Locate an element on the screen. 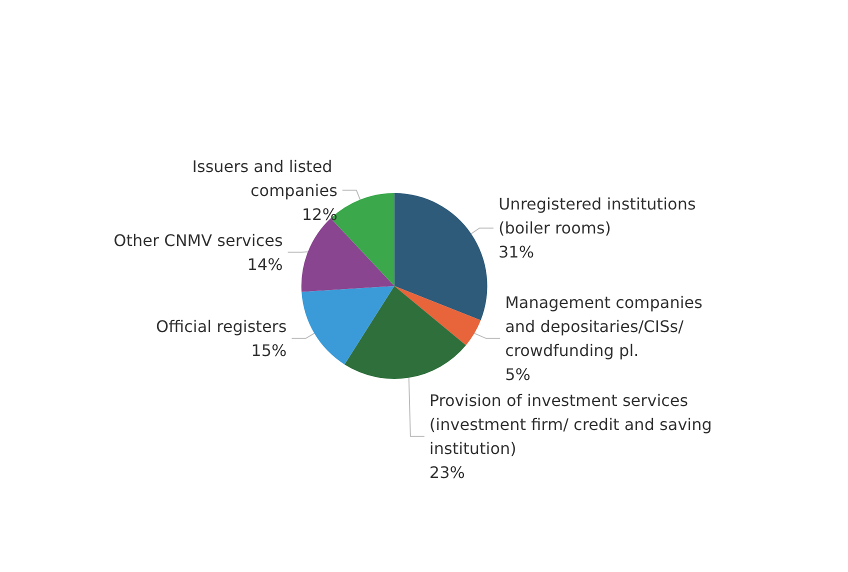 Image resolution: width=848 pixels, height=572 pixels. slice-label: Other CNMV services is located at coordinates (198, 240).